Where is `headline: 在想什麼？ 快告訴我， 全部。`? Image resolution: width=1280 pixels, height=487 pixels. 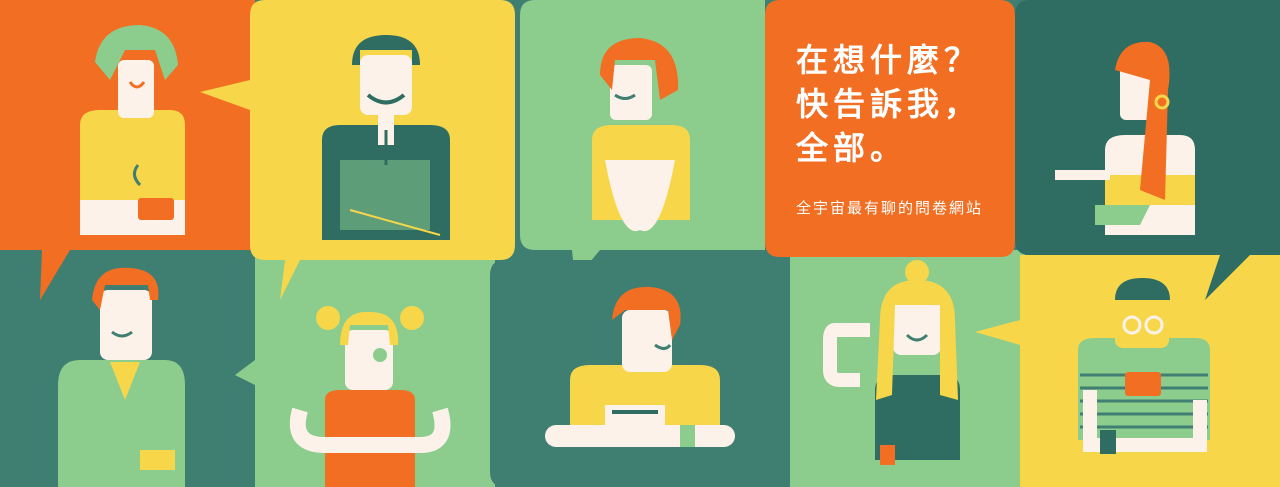 headline: 在想什麼？ 快告訴我， 全部。 is located at coordinates (911, 104).